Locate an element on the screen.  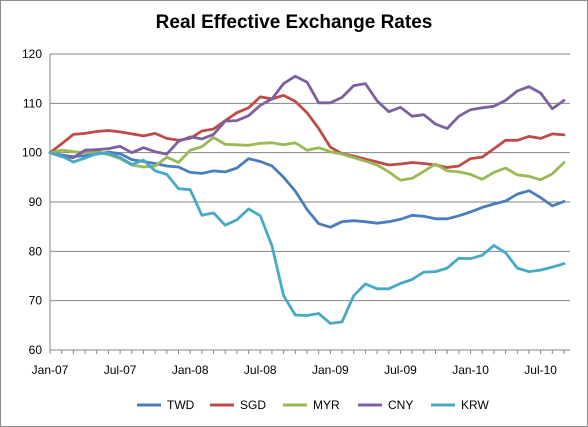
legend-label-krw: KRW is located at coordinates (475, 405).